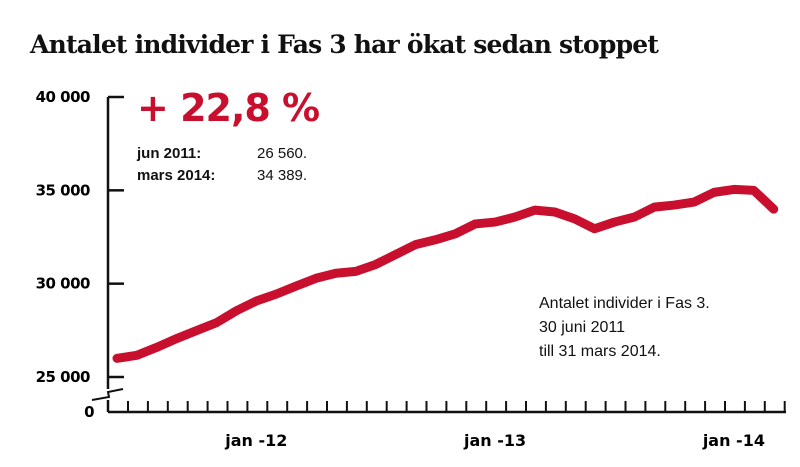 This screenshot has width=800, height=467. I want to click on percent-change: + 22,8 %, so click(228, 108).